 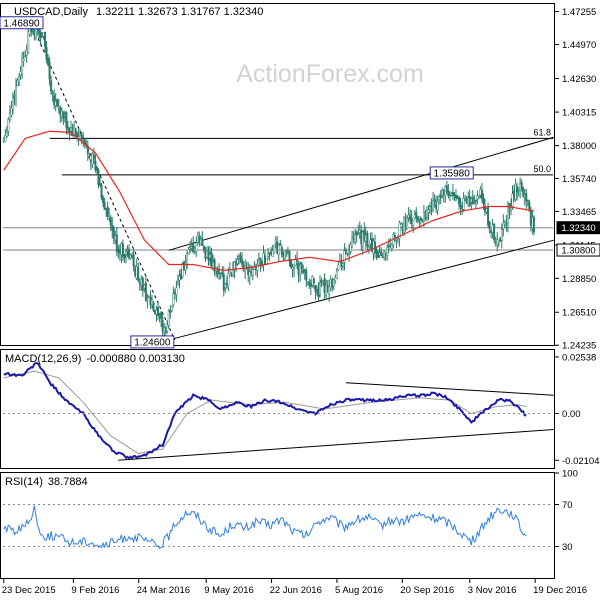 I want to click on date-tick-label: 3 Nov 2016, so click(x=492, y=590).